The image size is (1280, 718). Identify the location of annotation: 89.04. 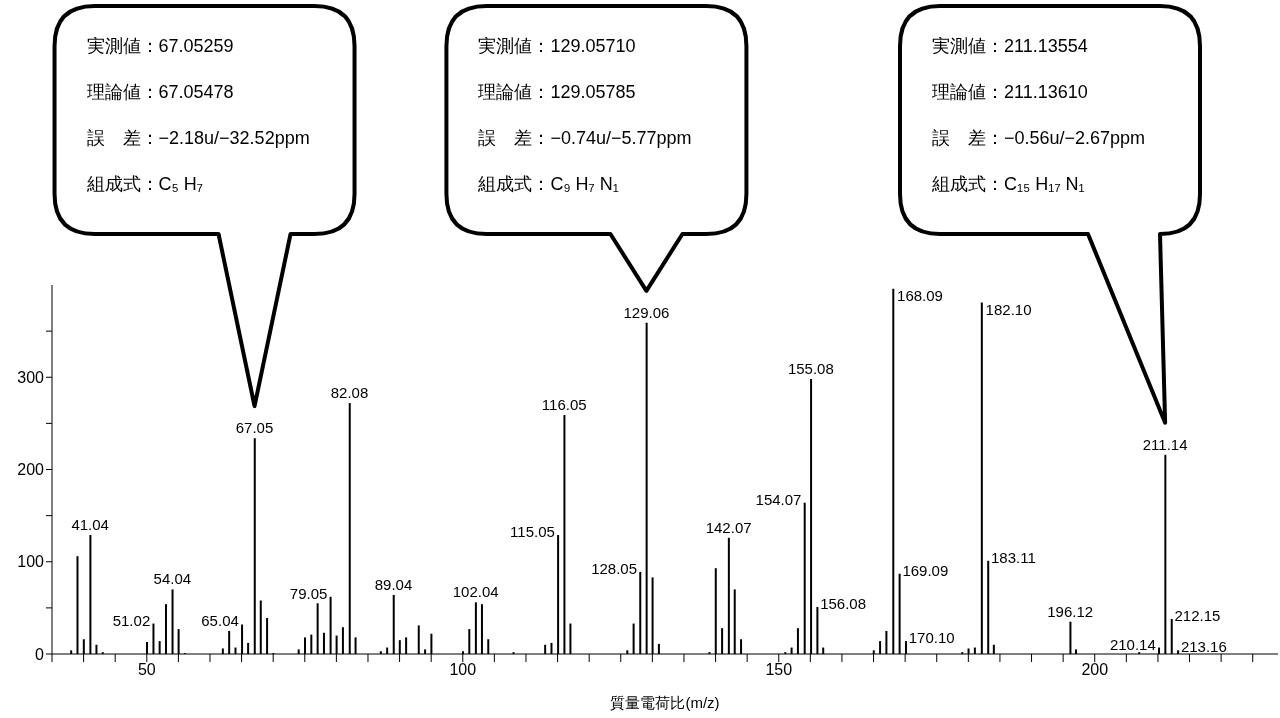
(393, 584).